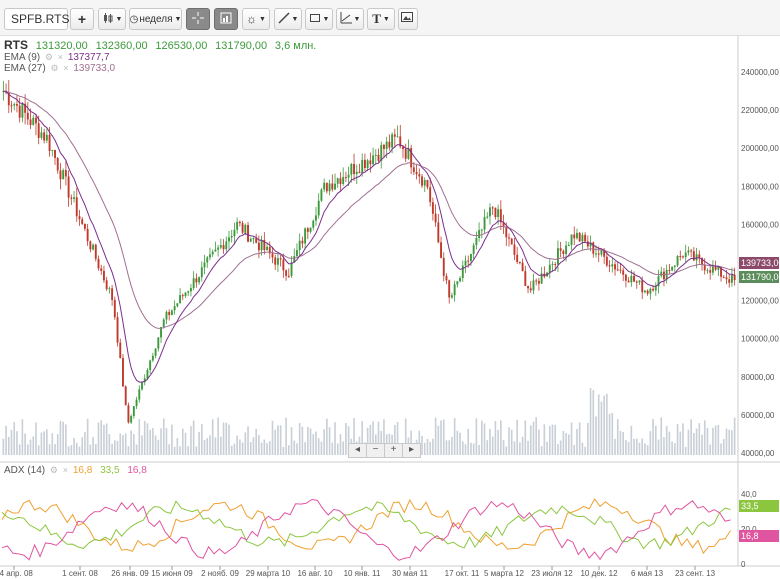 This screenshot has width=780, height=579. Describe the element at coordinates (760, 339) in the screenshot. I see `y-tick-label: 100000,00` at that location.